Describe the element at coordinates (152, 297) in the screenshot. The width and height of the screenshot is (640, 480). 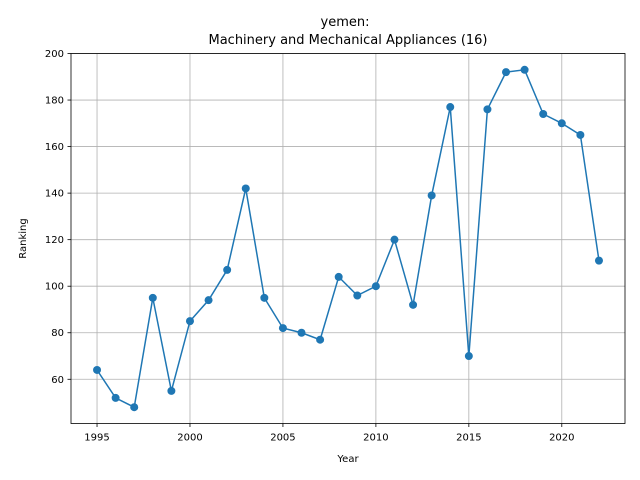
I see `data-point-1998` at that location.